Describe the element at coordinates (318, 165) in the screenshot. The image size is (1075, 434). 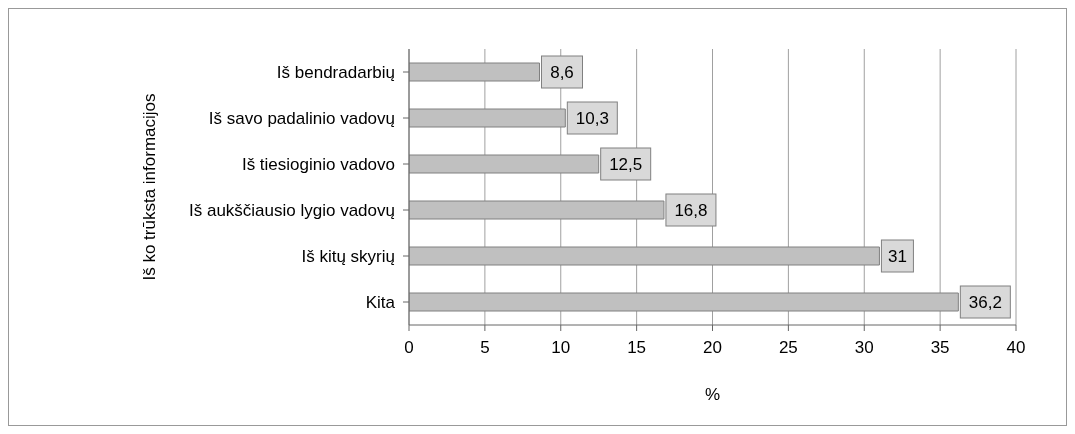
I see `y-tick-label: Iš tiesioginio vadovo` at that location.